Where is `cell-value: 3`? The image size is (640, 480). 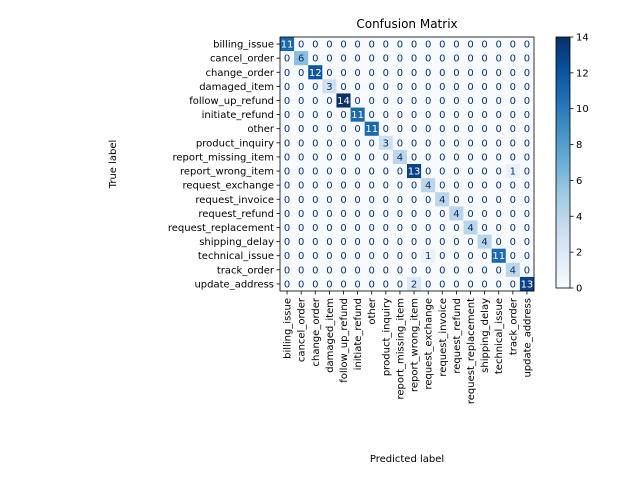 cell-value: 3 is located at coordinates (386, 143).